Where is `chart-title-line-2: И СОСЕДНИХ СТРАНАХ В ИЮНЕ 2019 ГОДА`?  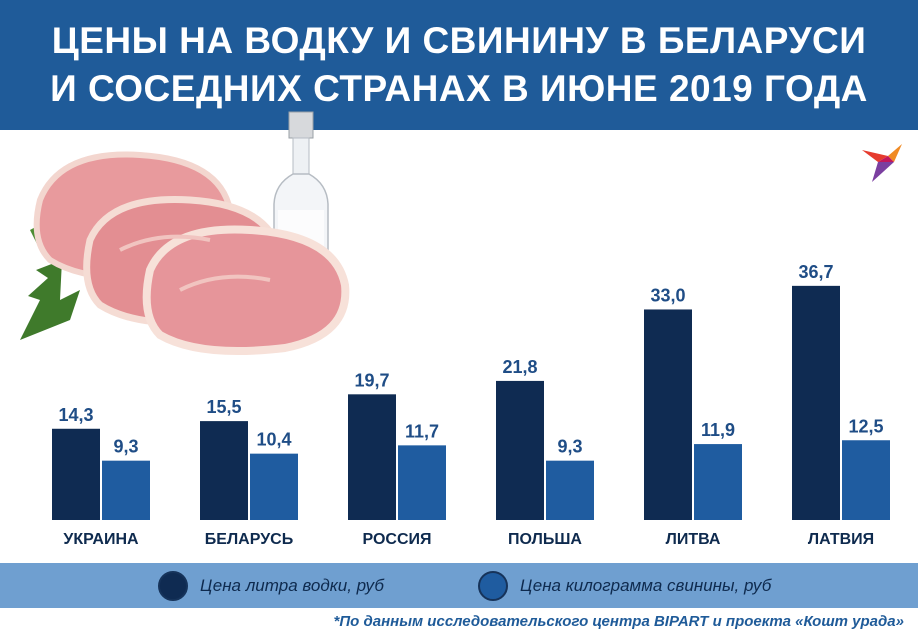 chart-title-line-2: И СОСЕДНИХ СТРАНАХ В ИЮНЕ 2019 ГОДА is located at coordinates (459, 88).